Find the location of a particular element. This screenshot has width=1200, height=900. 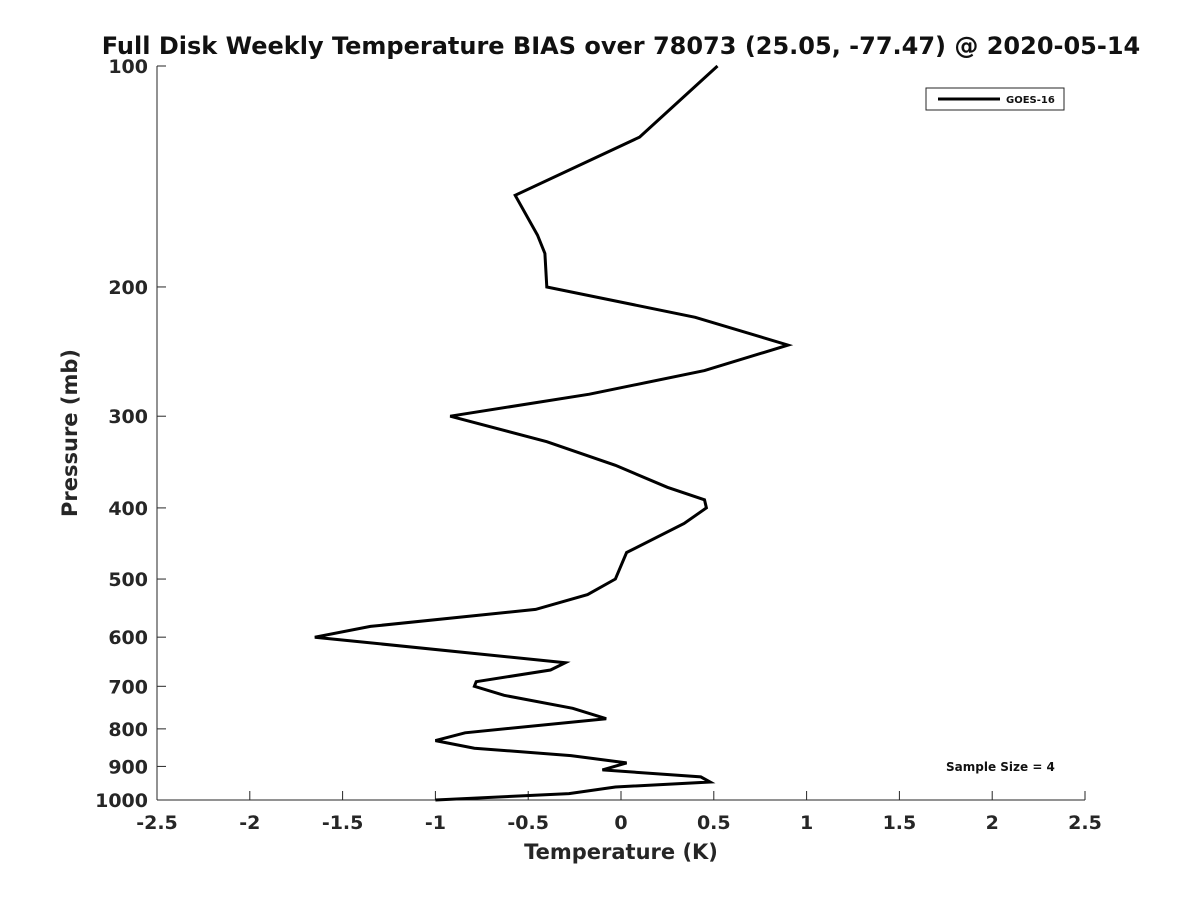

x-tick-label: -1 is located at coordinates (435, 823).